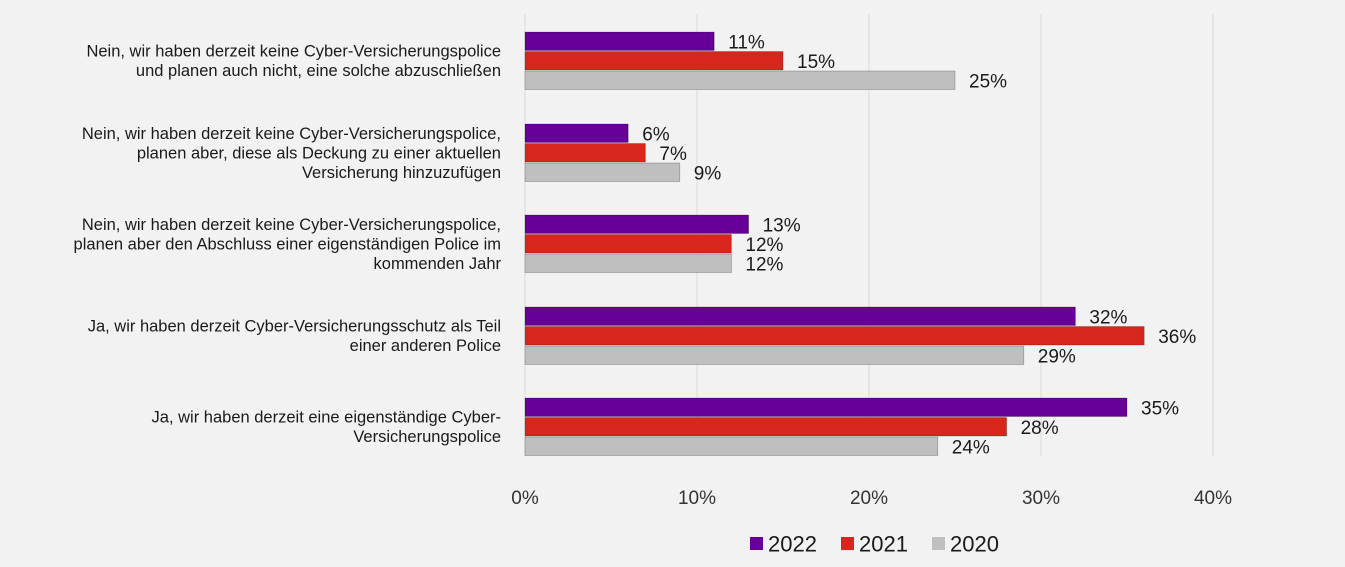 This screenshot has height=567, width=1345. Describe the element at coordinates (756, 543) in the screenshot. I see `legend-swatch-2022` at that location.